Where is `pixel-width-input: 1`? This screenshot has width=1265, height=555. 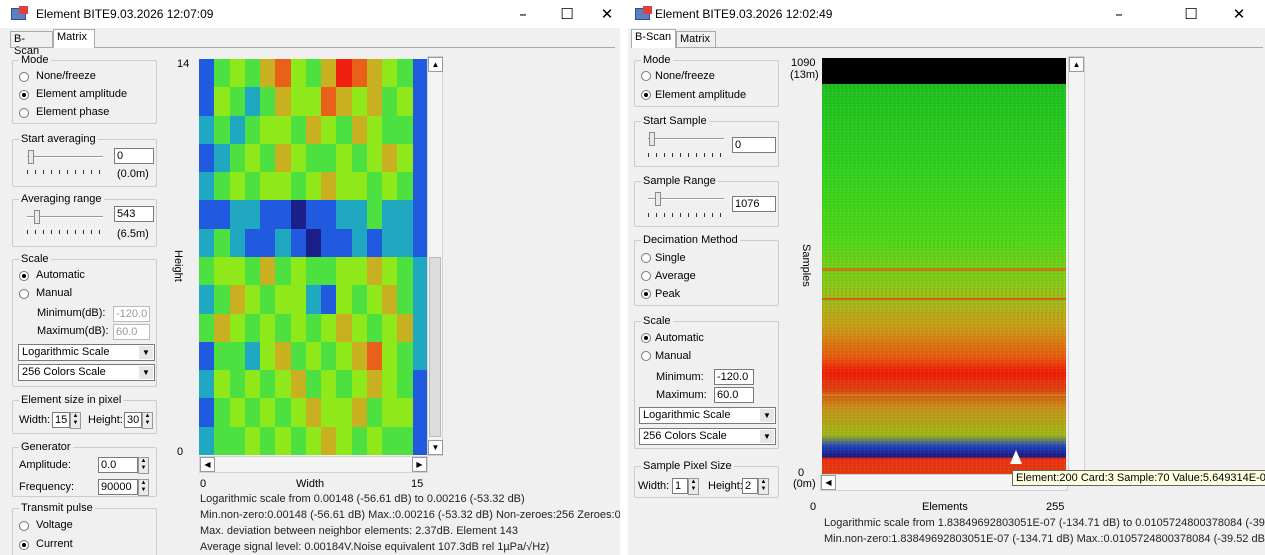 pixel-width-input: 1 is located at coordinates (680, 486).